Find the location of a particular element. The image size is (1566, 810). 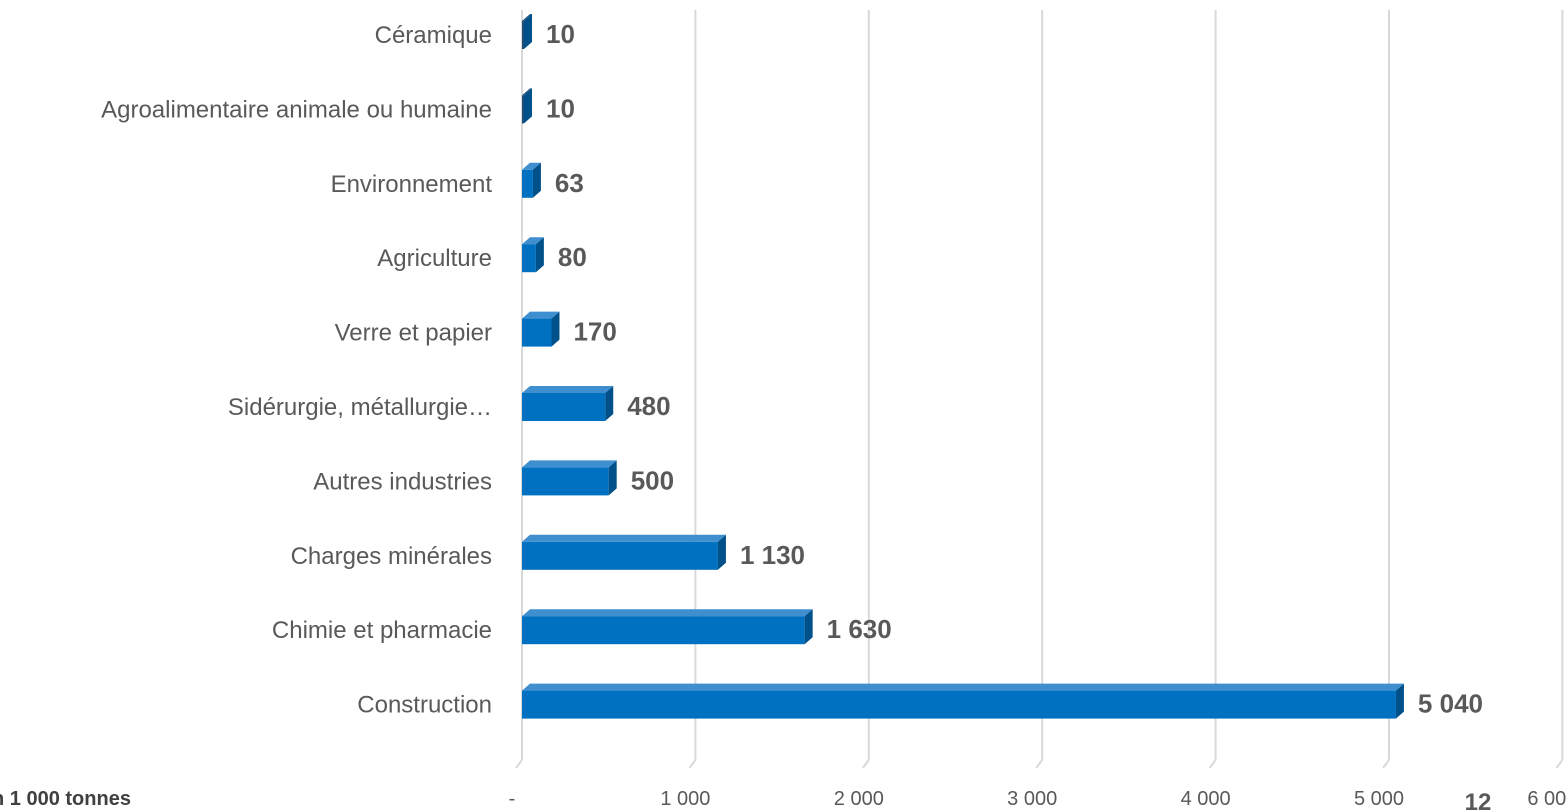

data-label-6: 500 is located at coordinates (652, 480).